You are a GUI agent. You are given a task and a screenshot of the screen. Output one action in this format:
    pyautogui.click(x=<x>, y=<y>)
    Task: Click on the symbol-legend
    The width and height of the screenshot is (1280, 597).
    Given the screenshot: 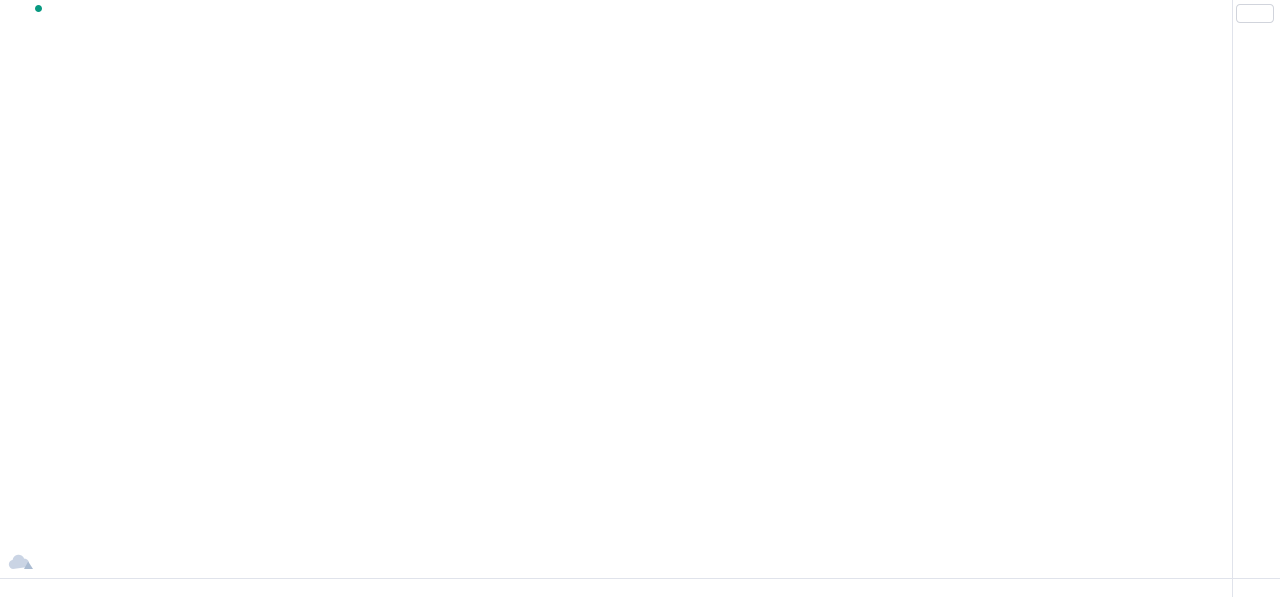 What is the action you would take?
    pyautogui.click(x=25, y=8)
    